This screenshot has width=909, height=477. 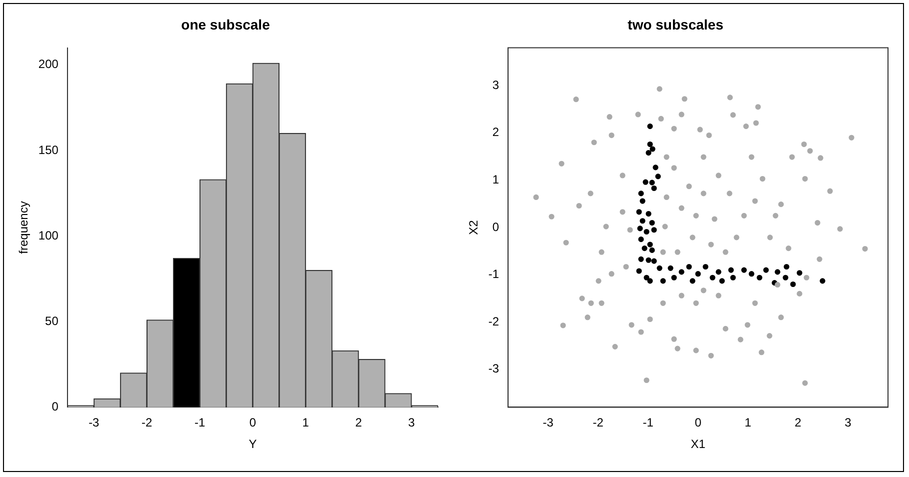 I want to click on y-tick-label: 2, so click(x=496, y=132).